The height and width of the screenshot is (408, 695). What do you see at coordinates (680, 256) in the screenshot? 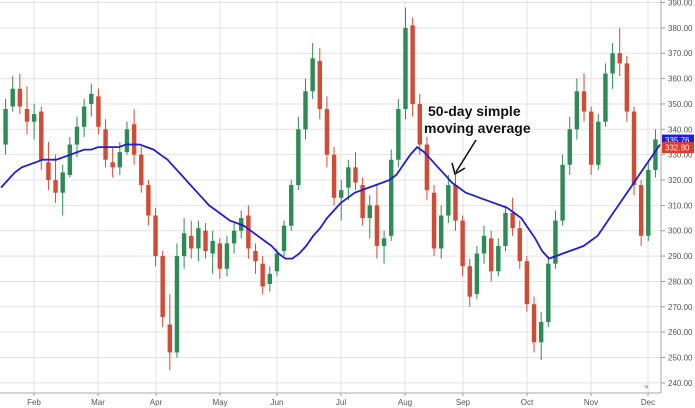
I see `y-tick-label: 290.00` at bounding box center [680, 256].